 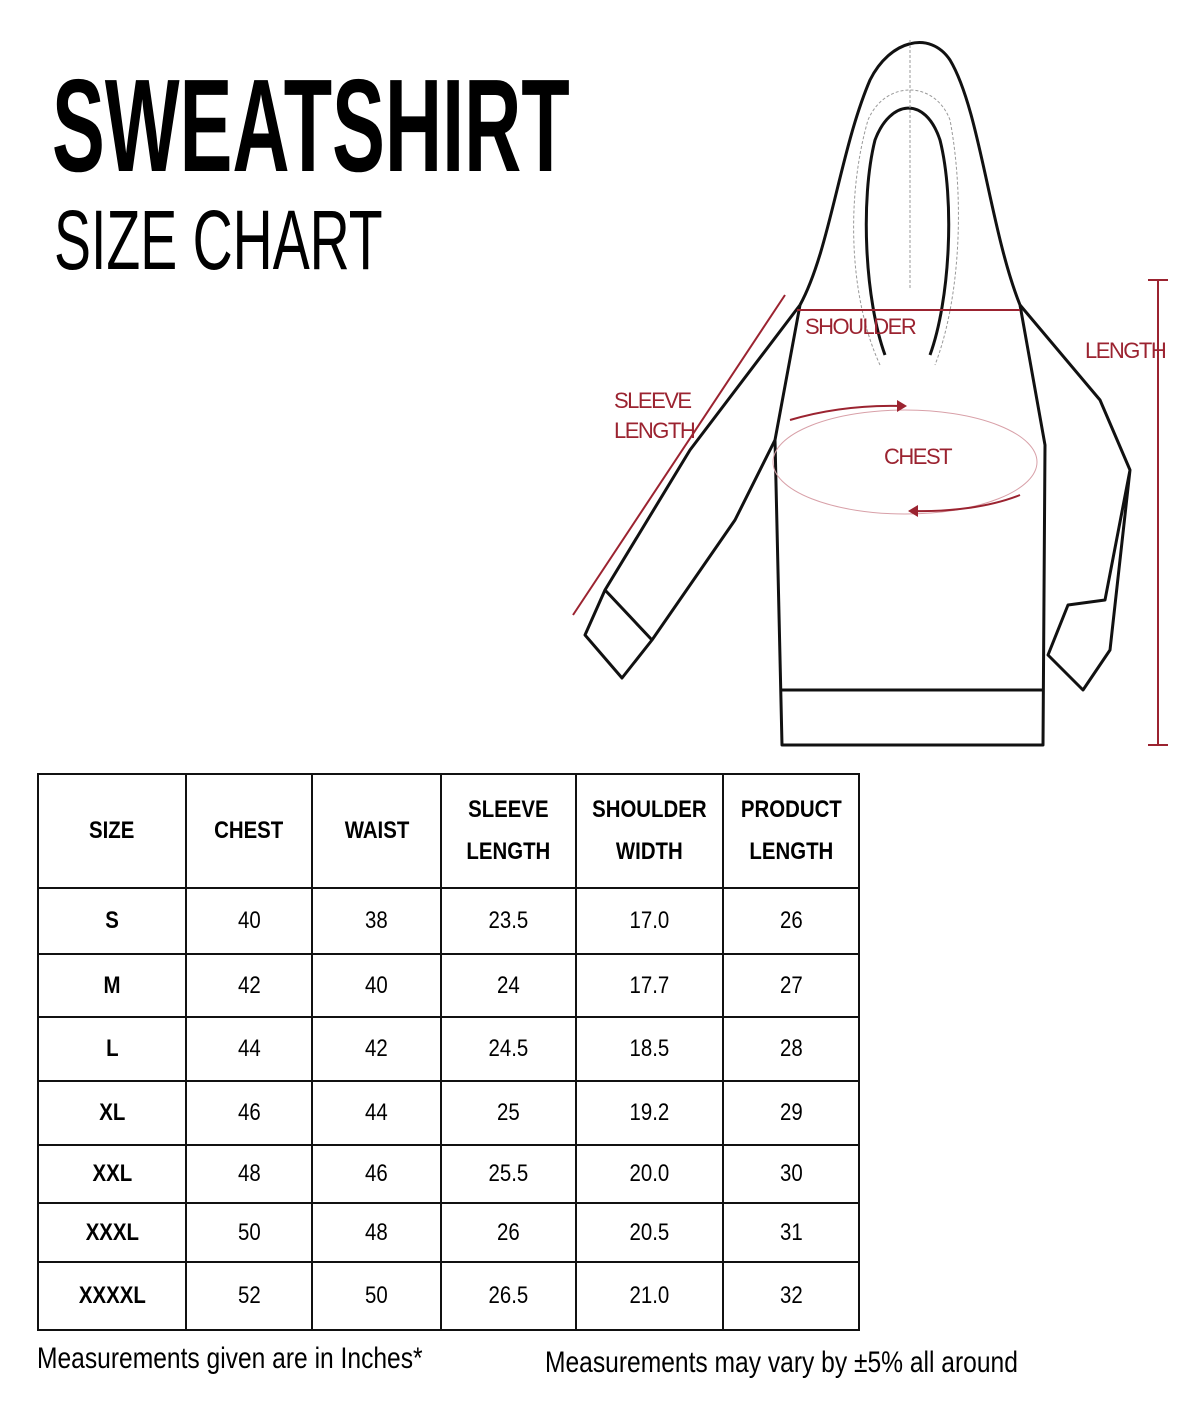 What do you see at coordinates (112, 831) in the screenshot?
I see `header-size: SIZE` at bounding box center [112, 831].